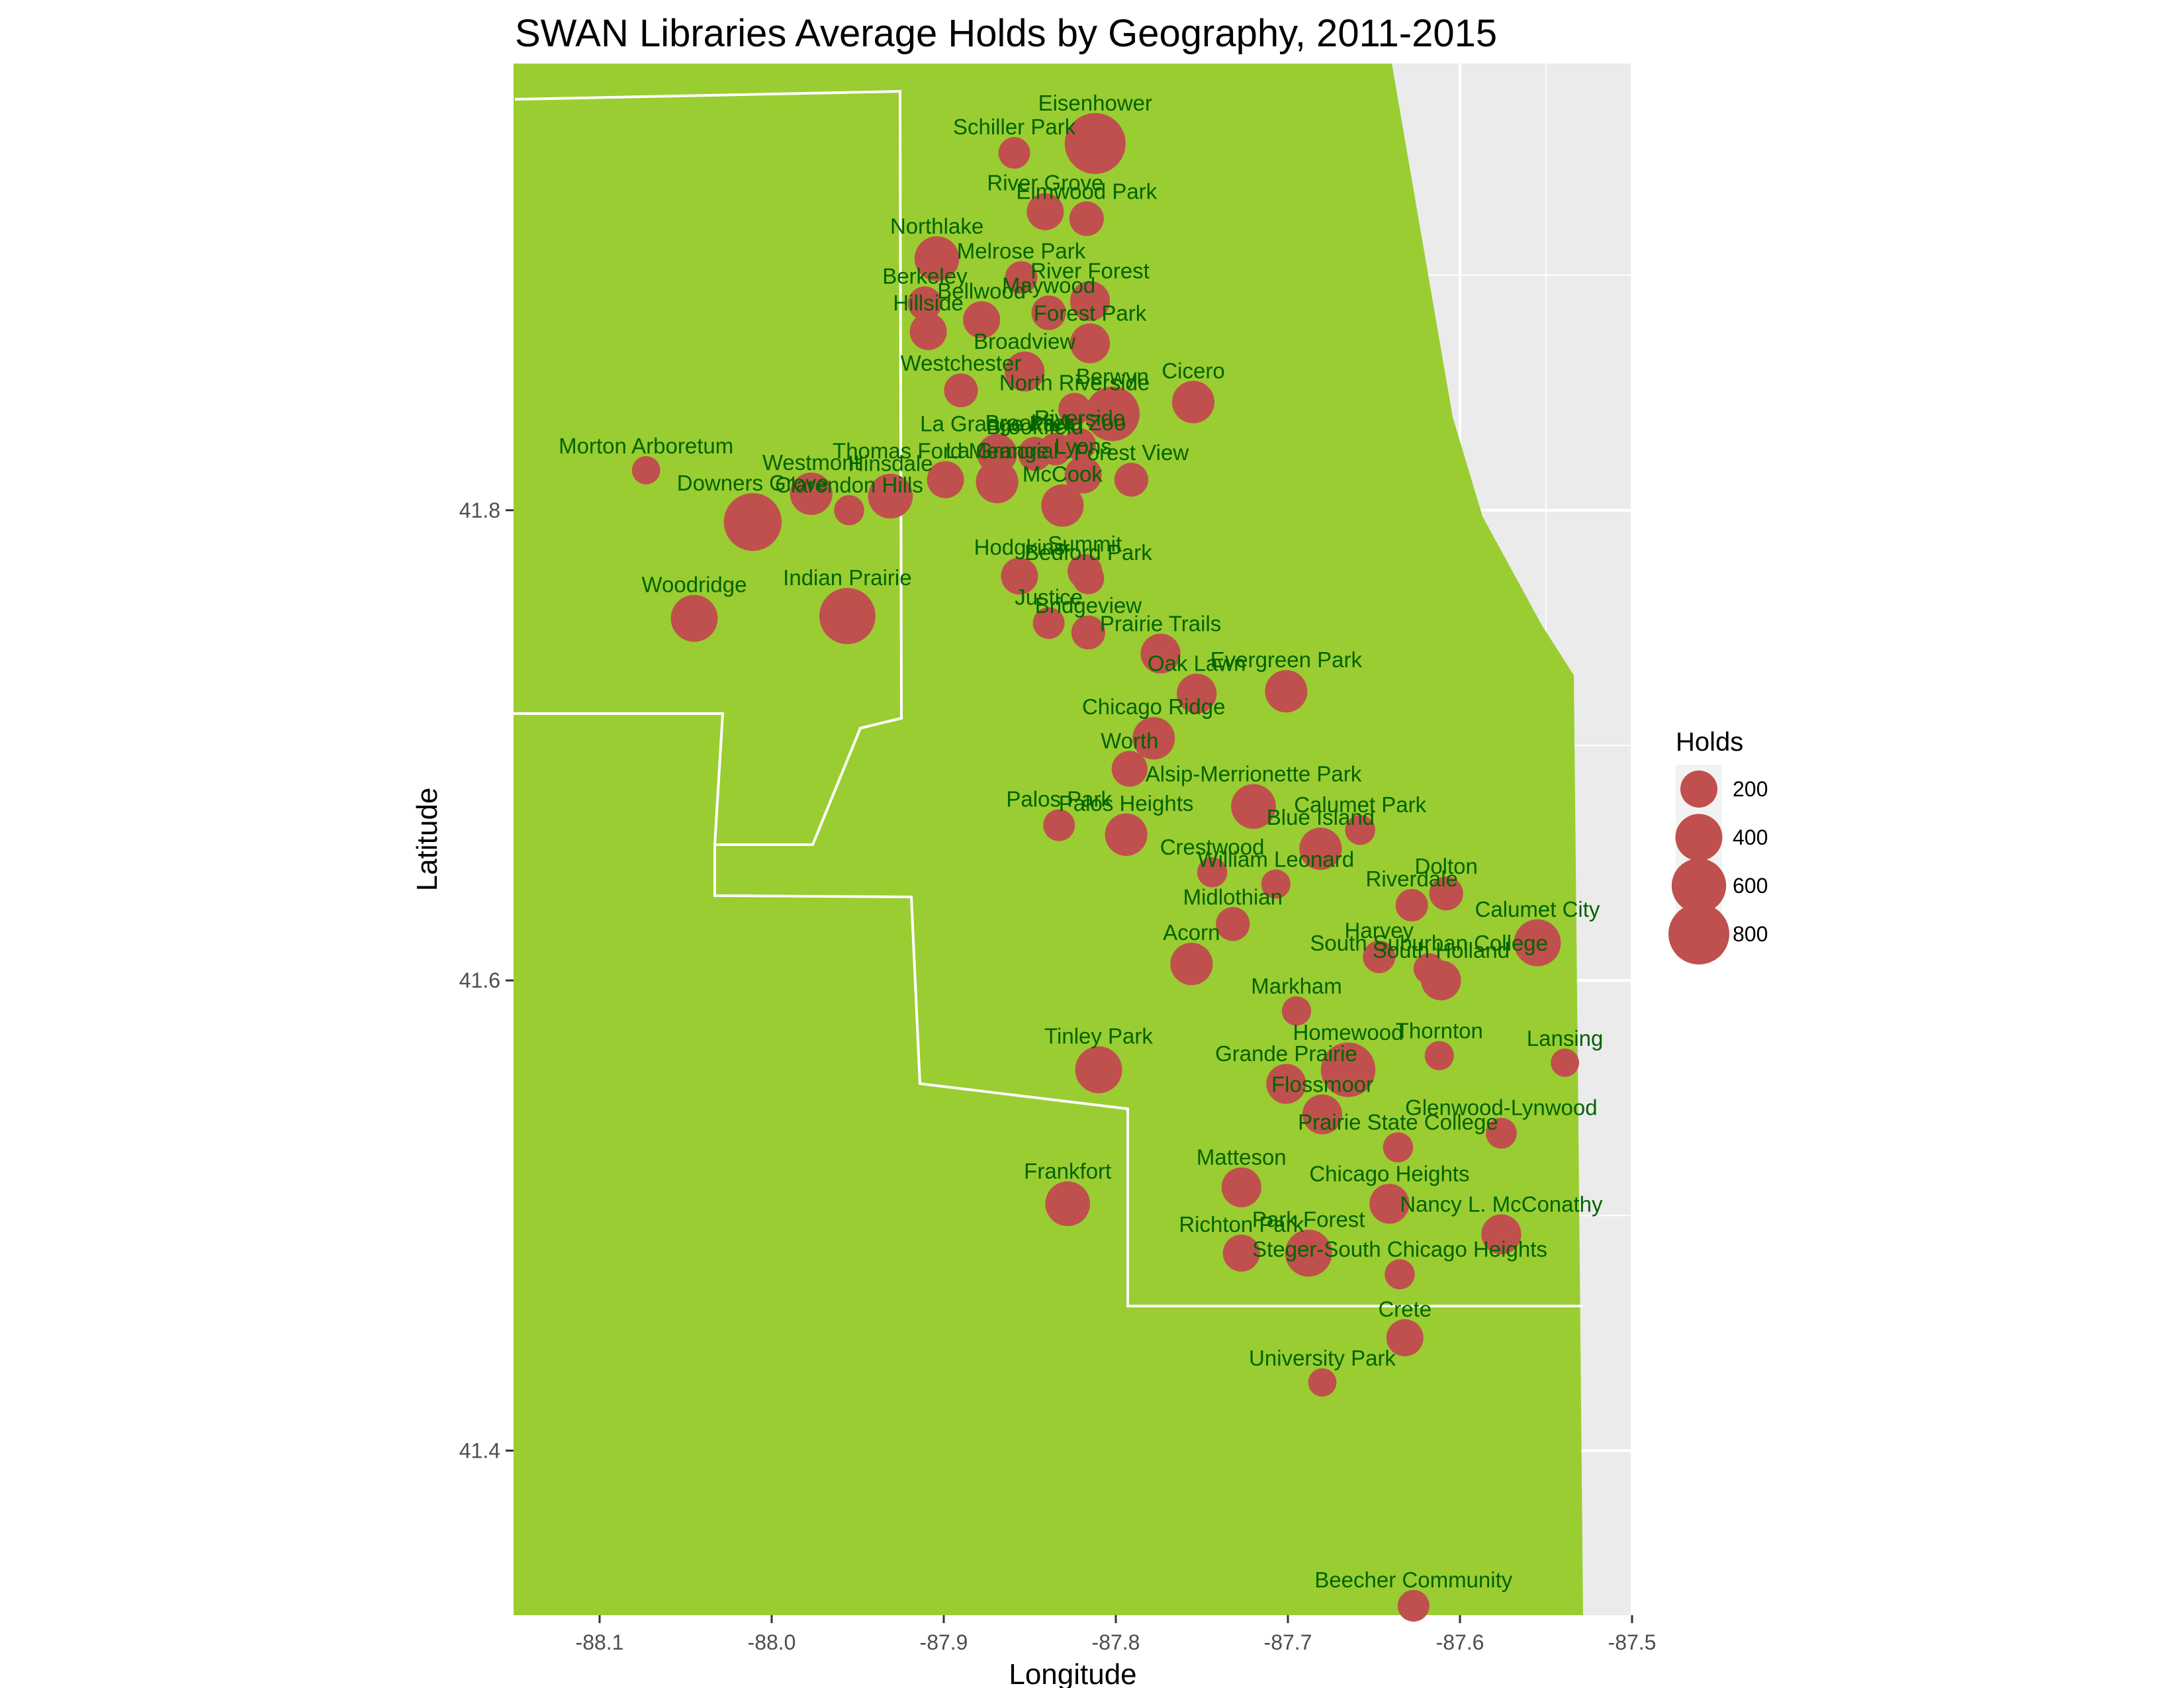 The height and width of the screenshot is (1688, 2184). I want to click on library-label: McCook, so click(1063, 474).